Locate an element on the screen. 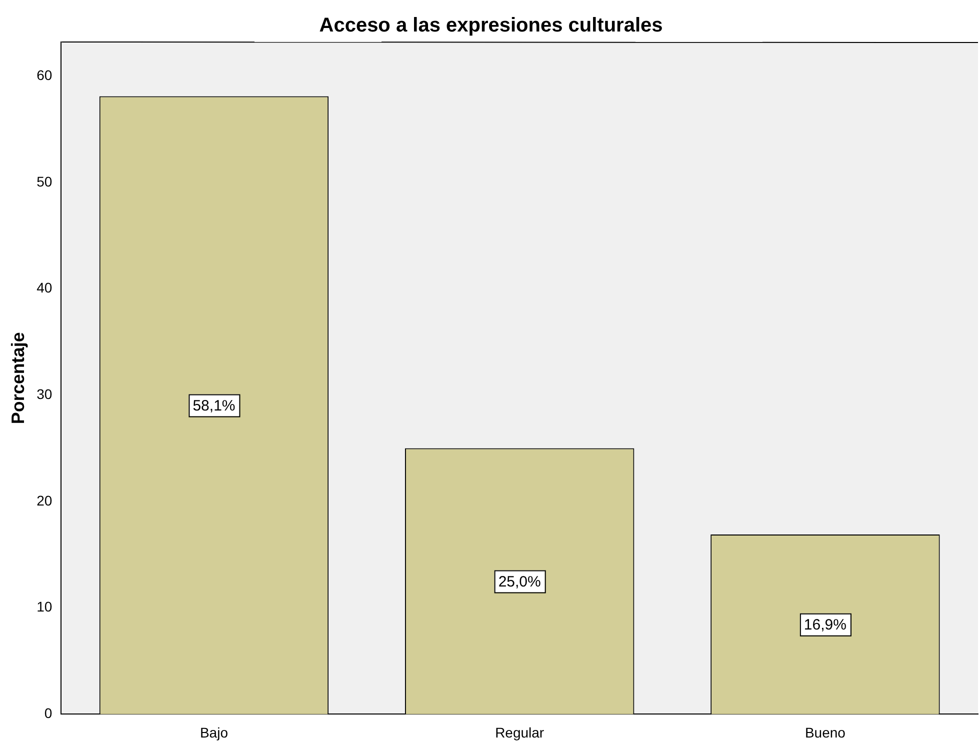 The height and width of the screenshot is (745, 980). x-tick-label: Regular is located at coordinates (519, 732).